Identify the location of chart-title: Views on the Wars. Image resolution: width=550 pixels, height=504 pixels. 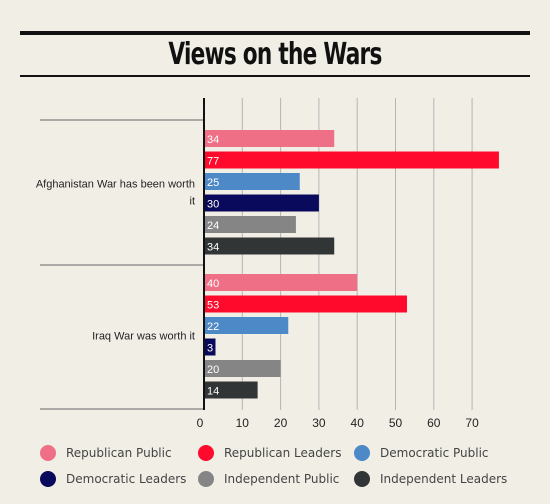
(275, 54).